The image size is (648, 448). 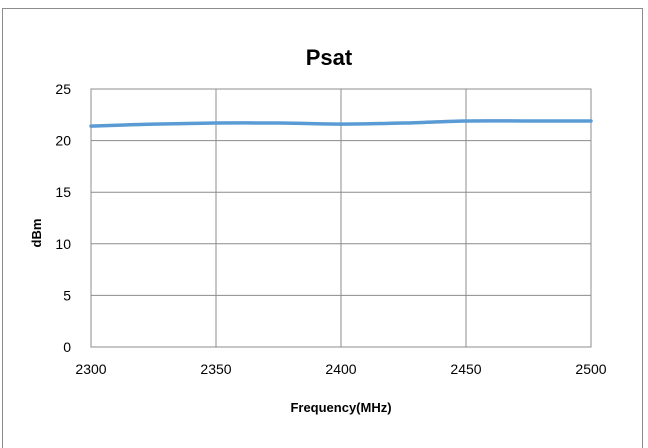 What do you see at coordinates (215, 369) in the screenshot?
I see `x-tick-label: 2350` at bounding box center [215, 369].